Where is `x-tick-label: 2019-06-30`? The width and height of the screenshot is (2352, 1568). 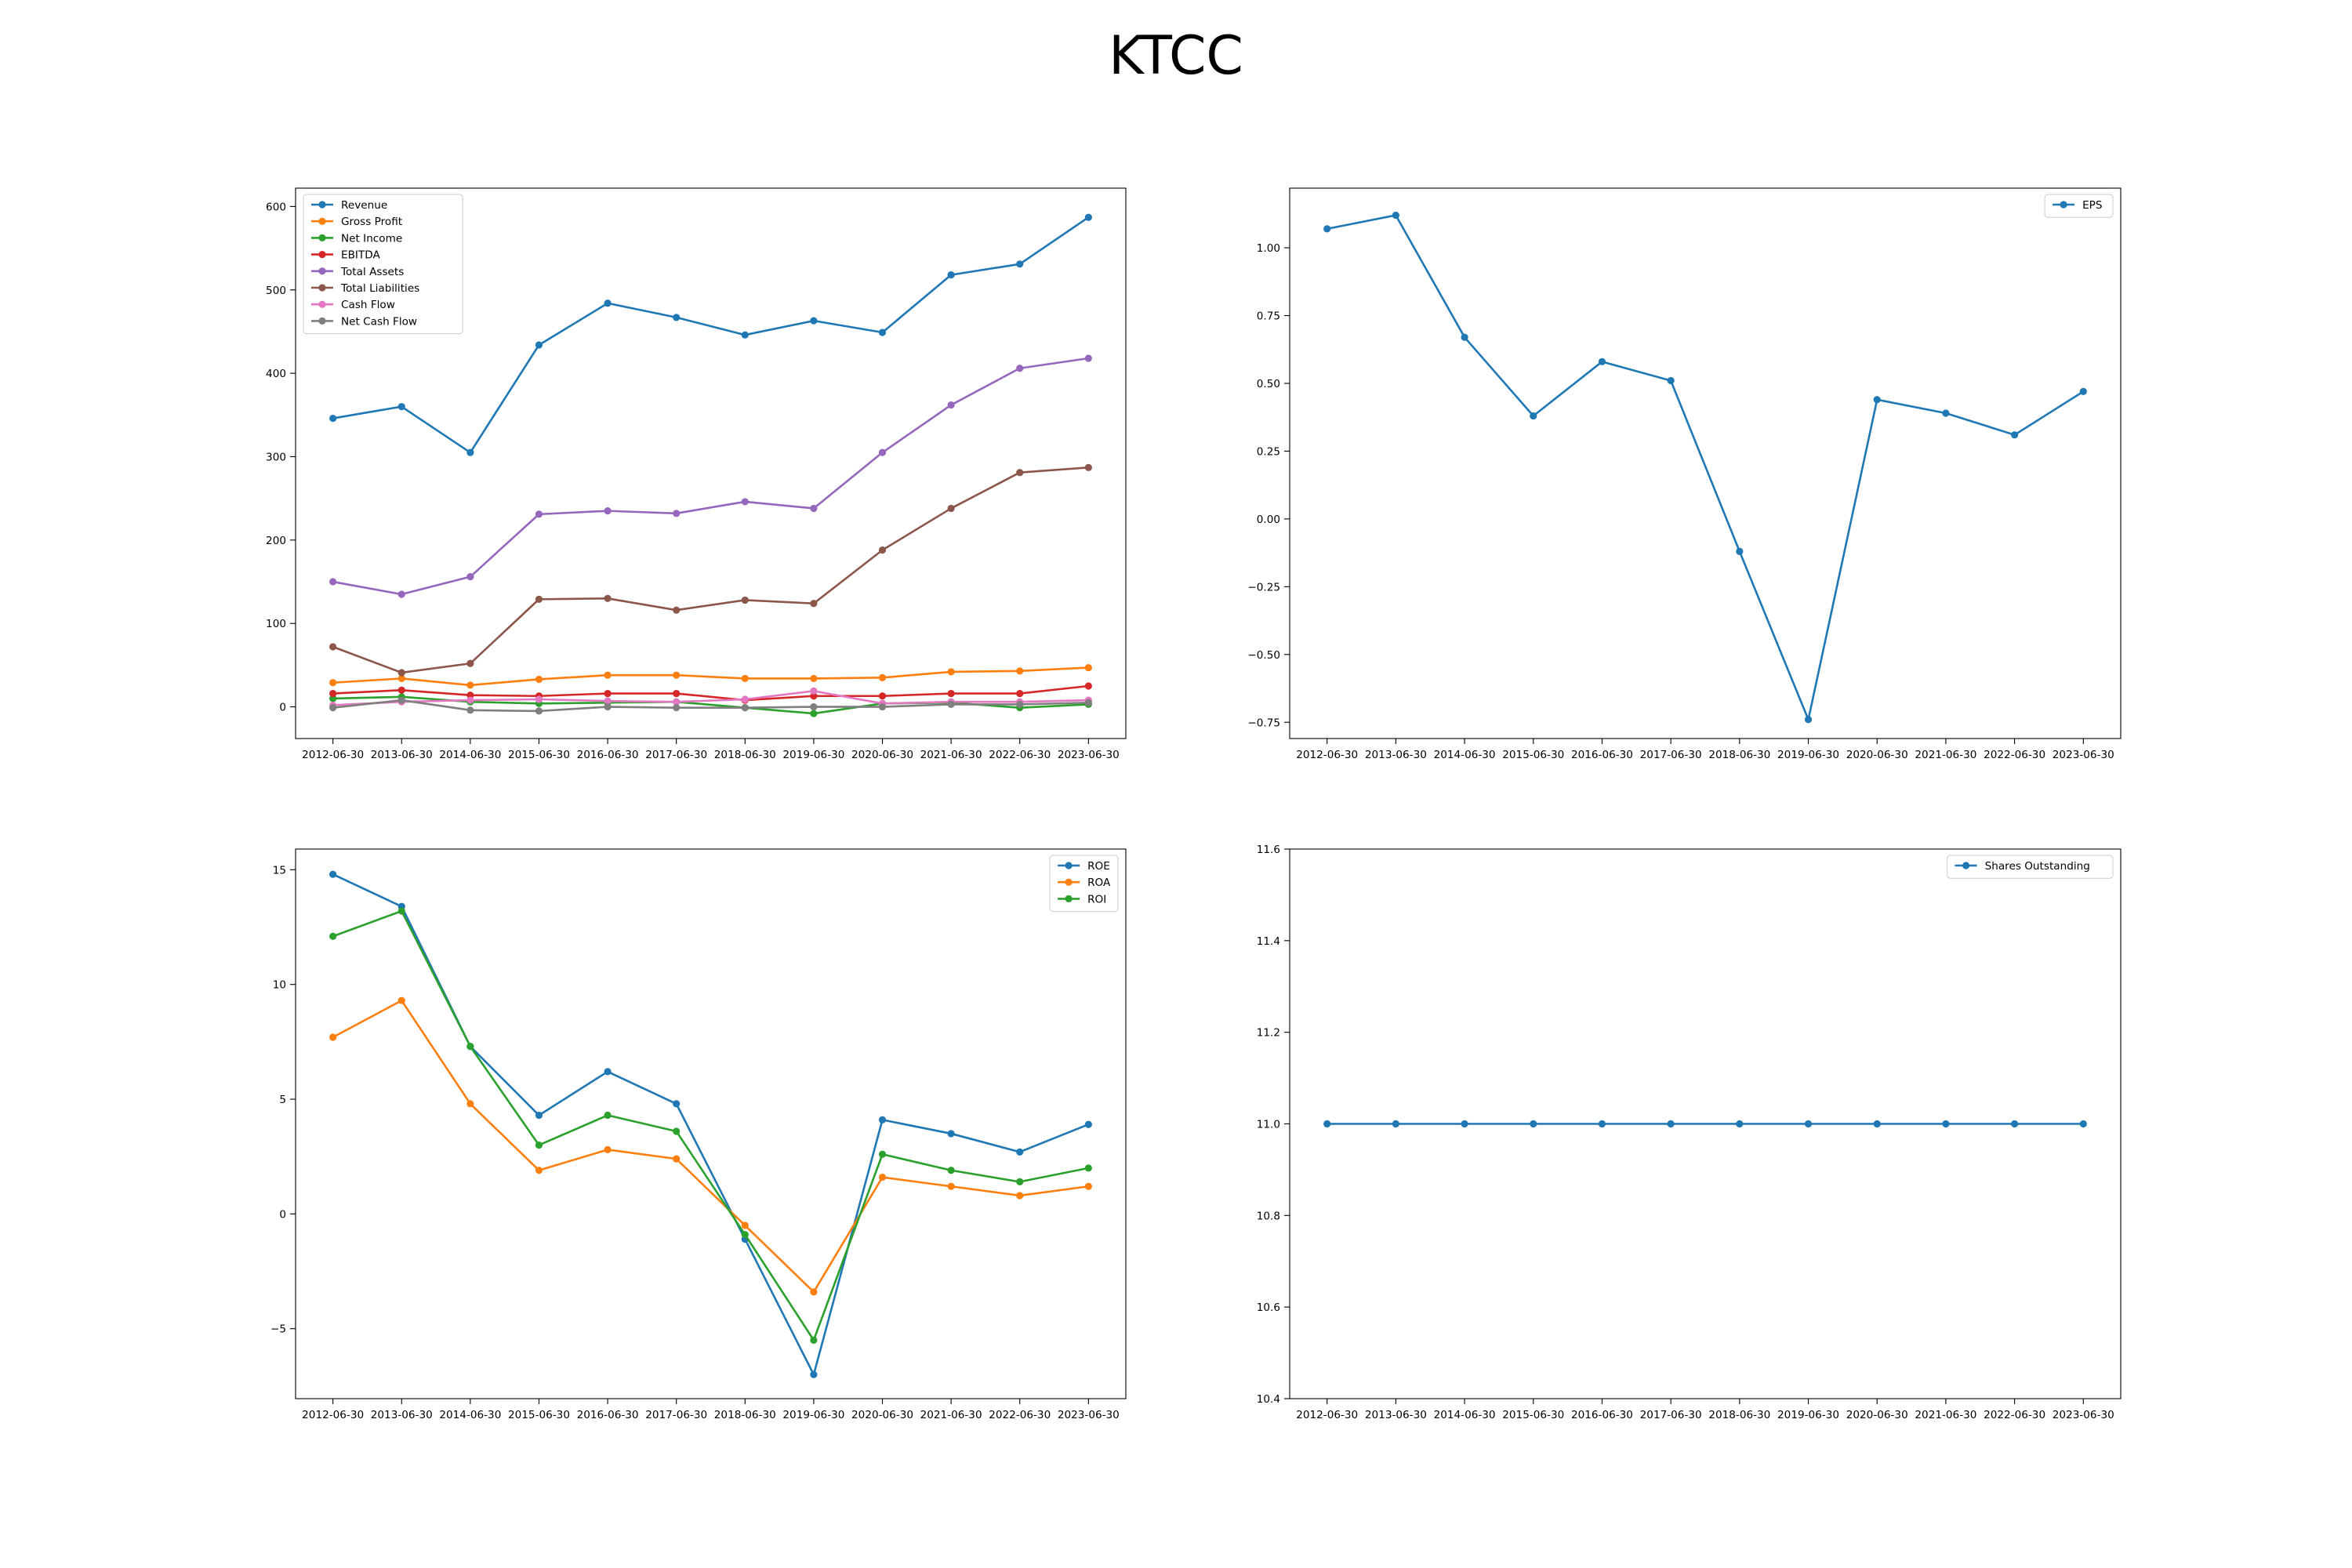 x-tick-label: 2019-06-30 is located at coordinates (813, 755).